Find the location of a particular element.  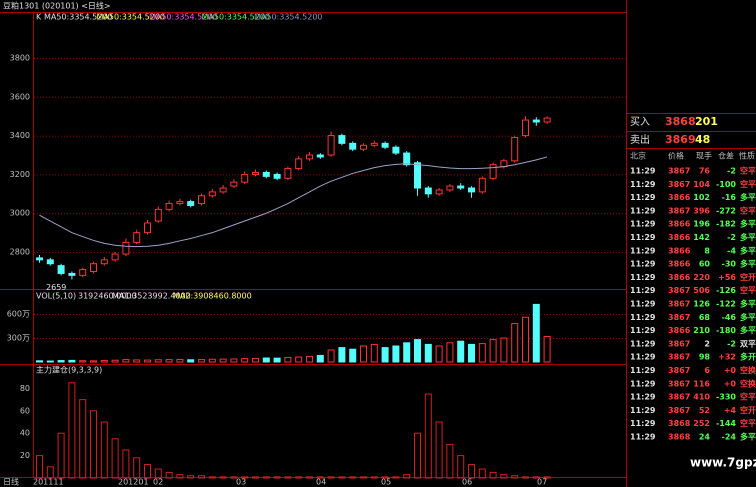

trade-cell: -180 is located at coordinates (726, 330).